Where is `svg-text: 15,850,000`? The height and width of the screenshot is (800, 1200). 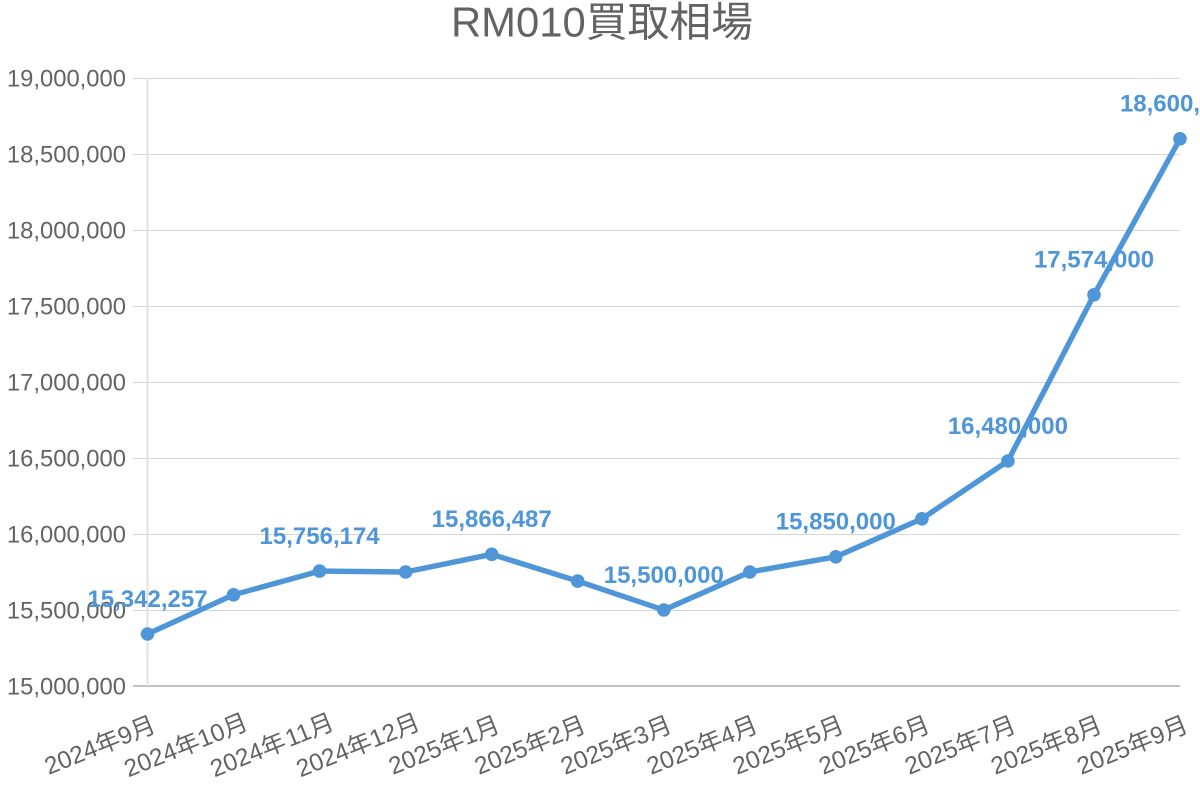 svg-text: 15,850,000 is located at coordinates (836, 522).